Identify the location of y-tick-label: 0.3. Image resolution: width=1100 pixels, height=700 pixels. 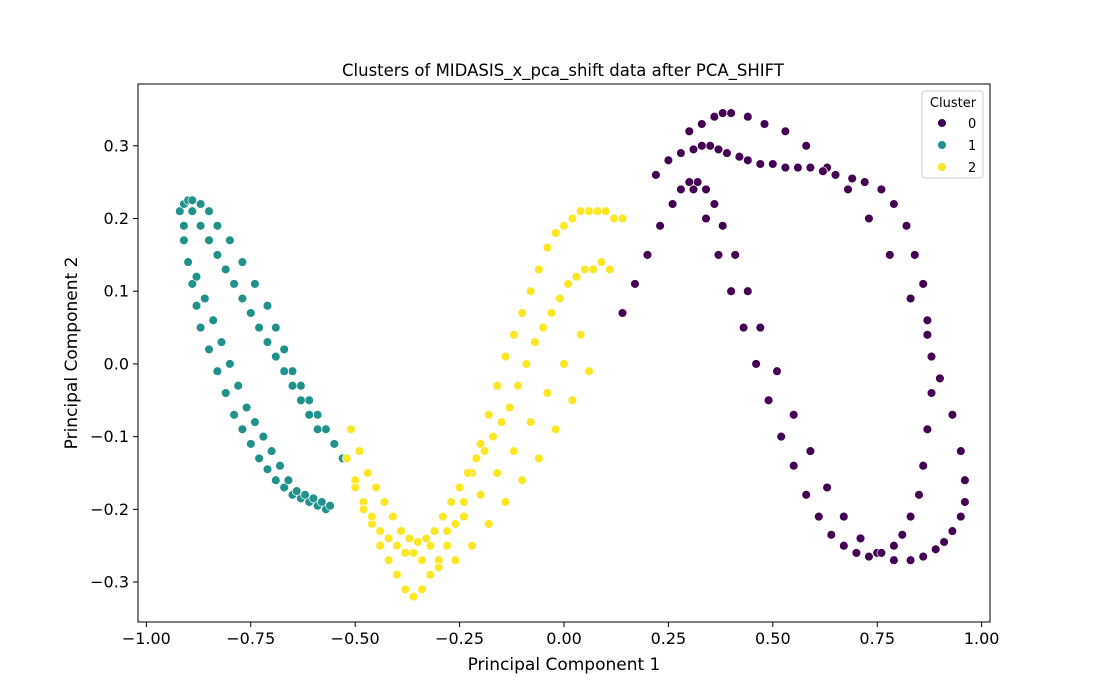
(116, 145).